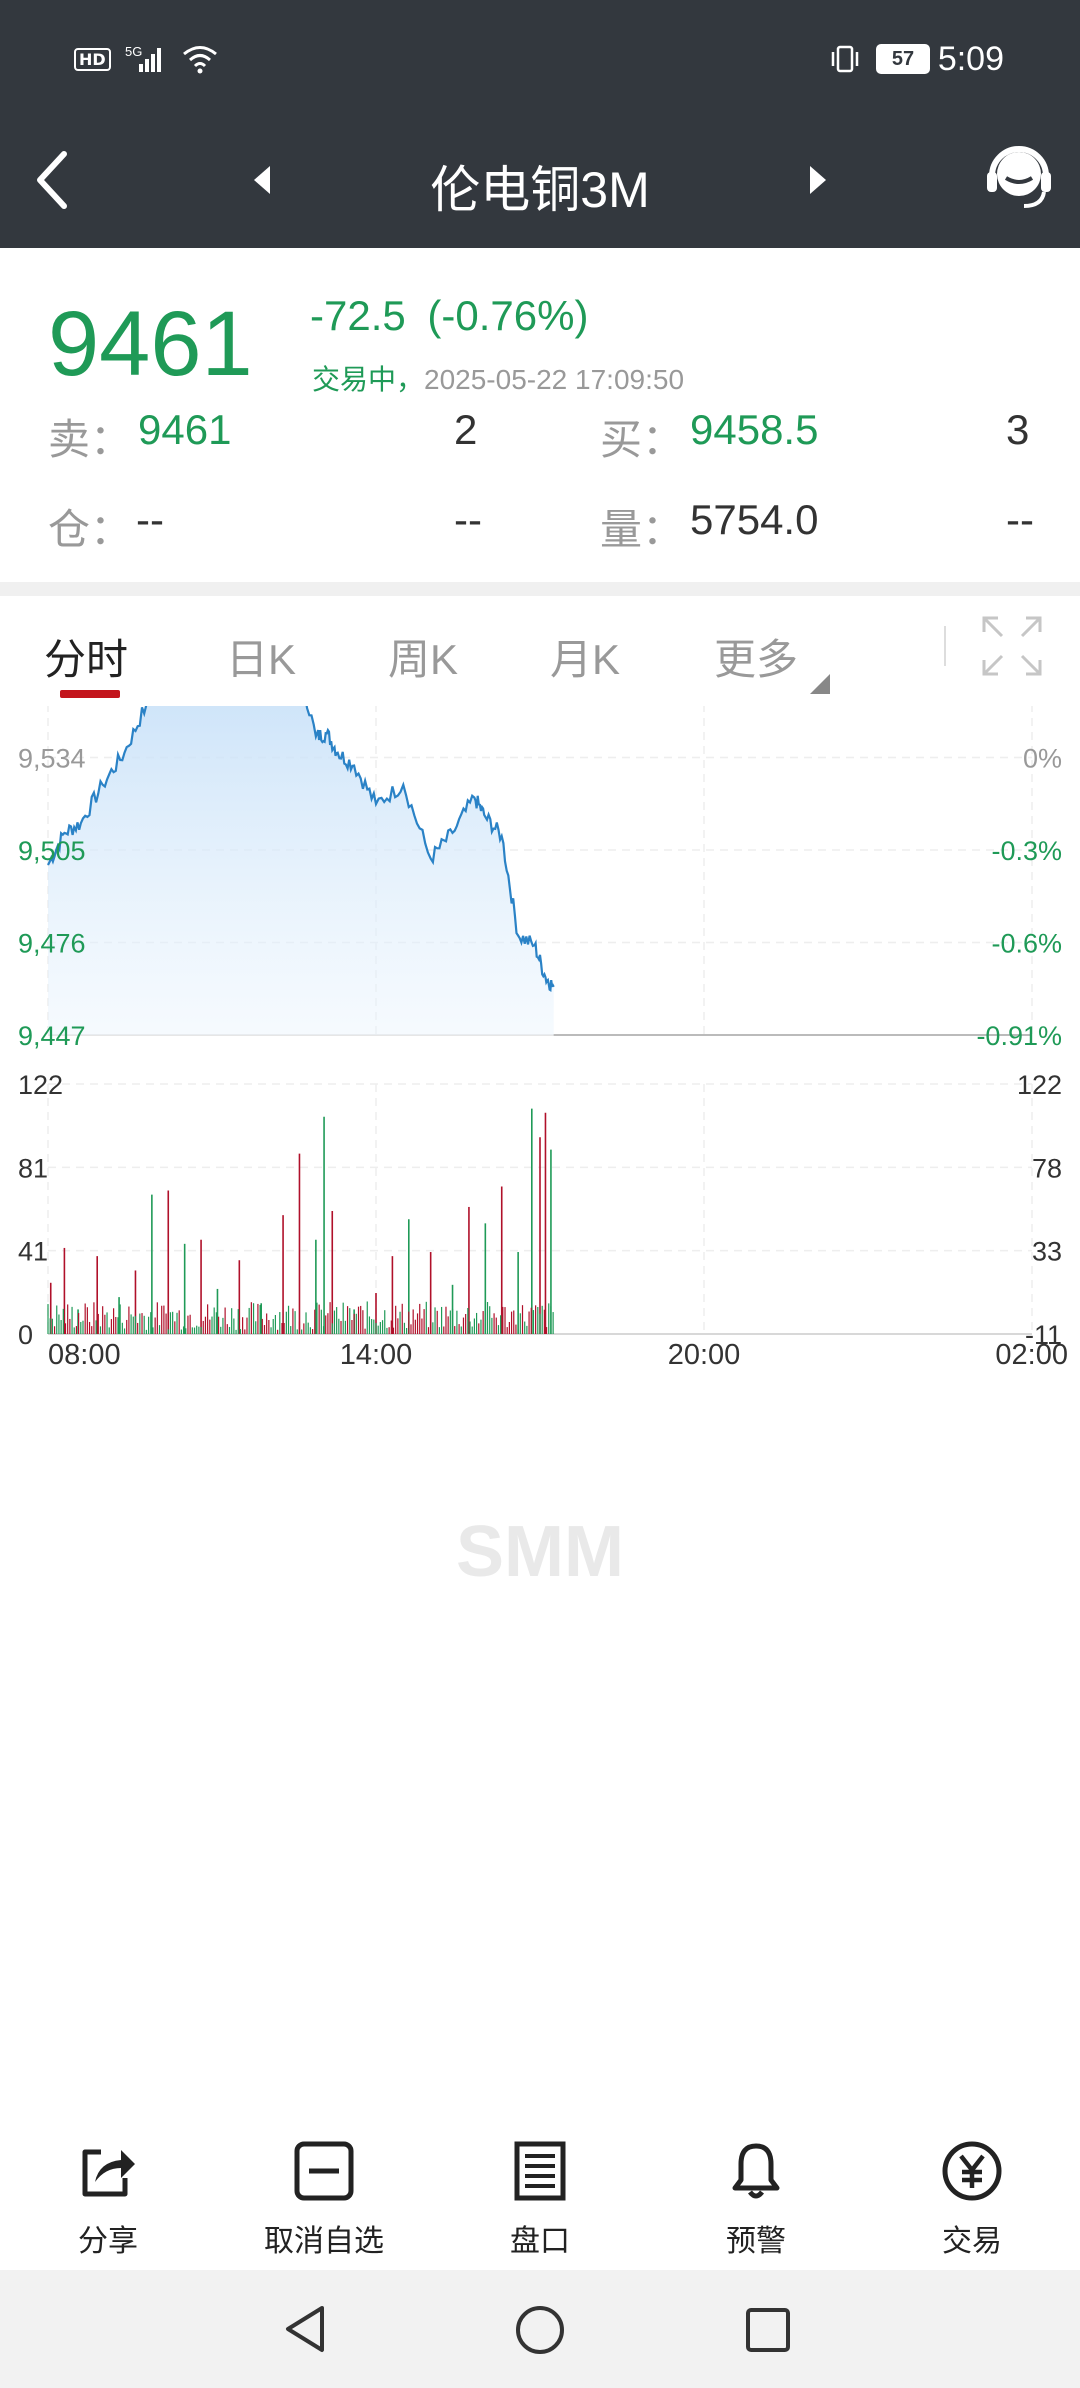 This screenshot has width=1080, height=2388. I want to click on sell-label: 卖：, so click(90, 439).